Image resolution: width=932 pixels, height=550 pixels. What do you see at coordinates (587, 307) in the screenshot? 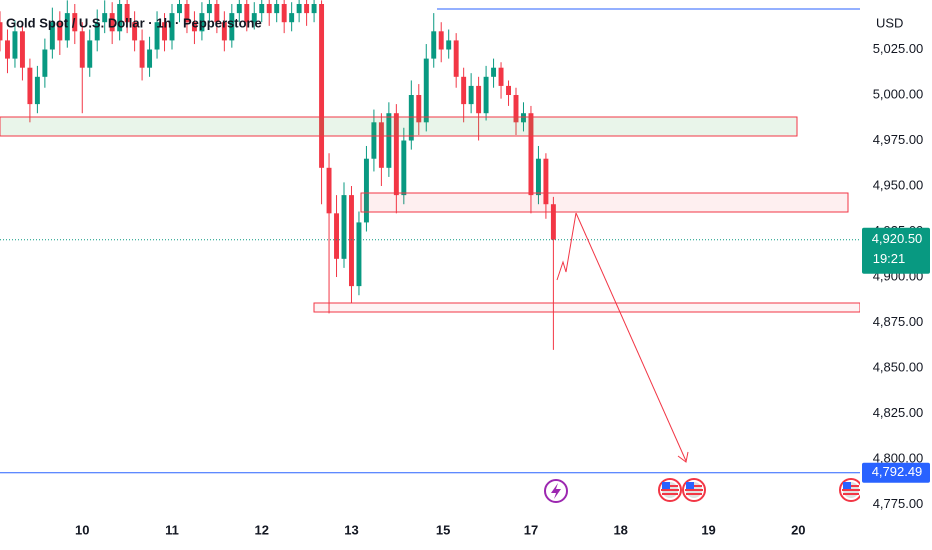
I see `demand-zone` at bounding box center [587, 307].